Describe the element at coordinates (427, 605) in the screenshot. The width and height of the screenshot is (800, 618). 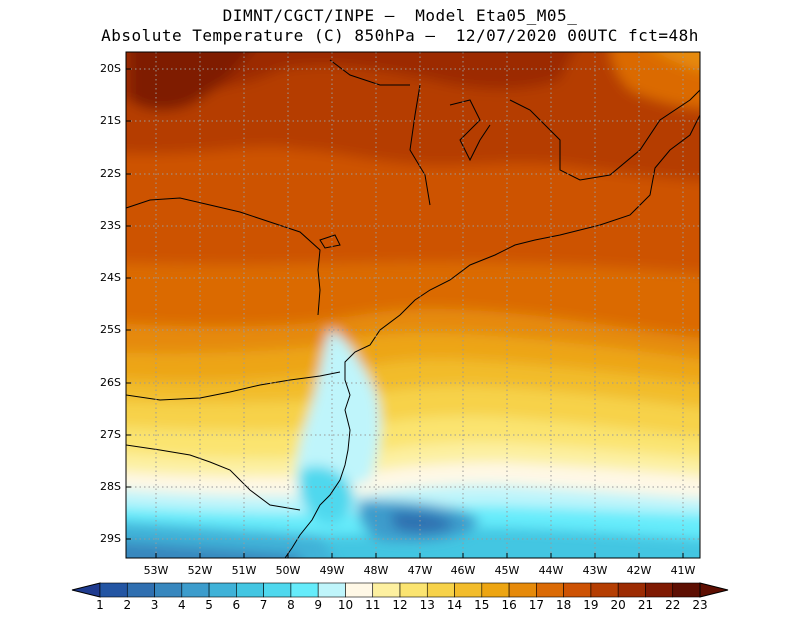
I see `colorbar-tick-label: 13` at that location.